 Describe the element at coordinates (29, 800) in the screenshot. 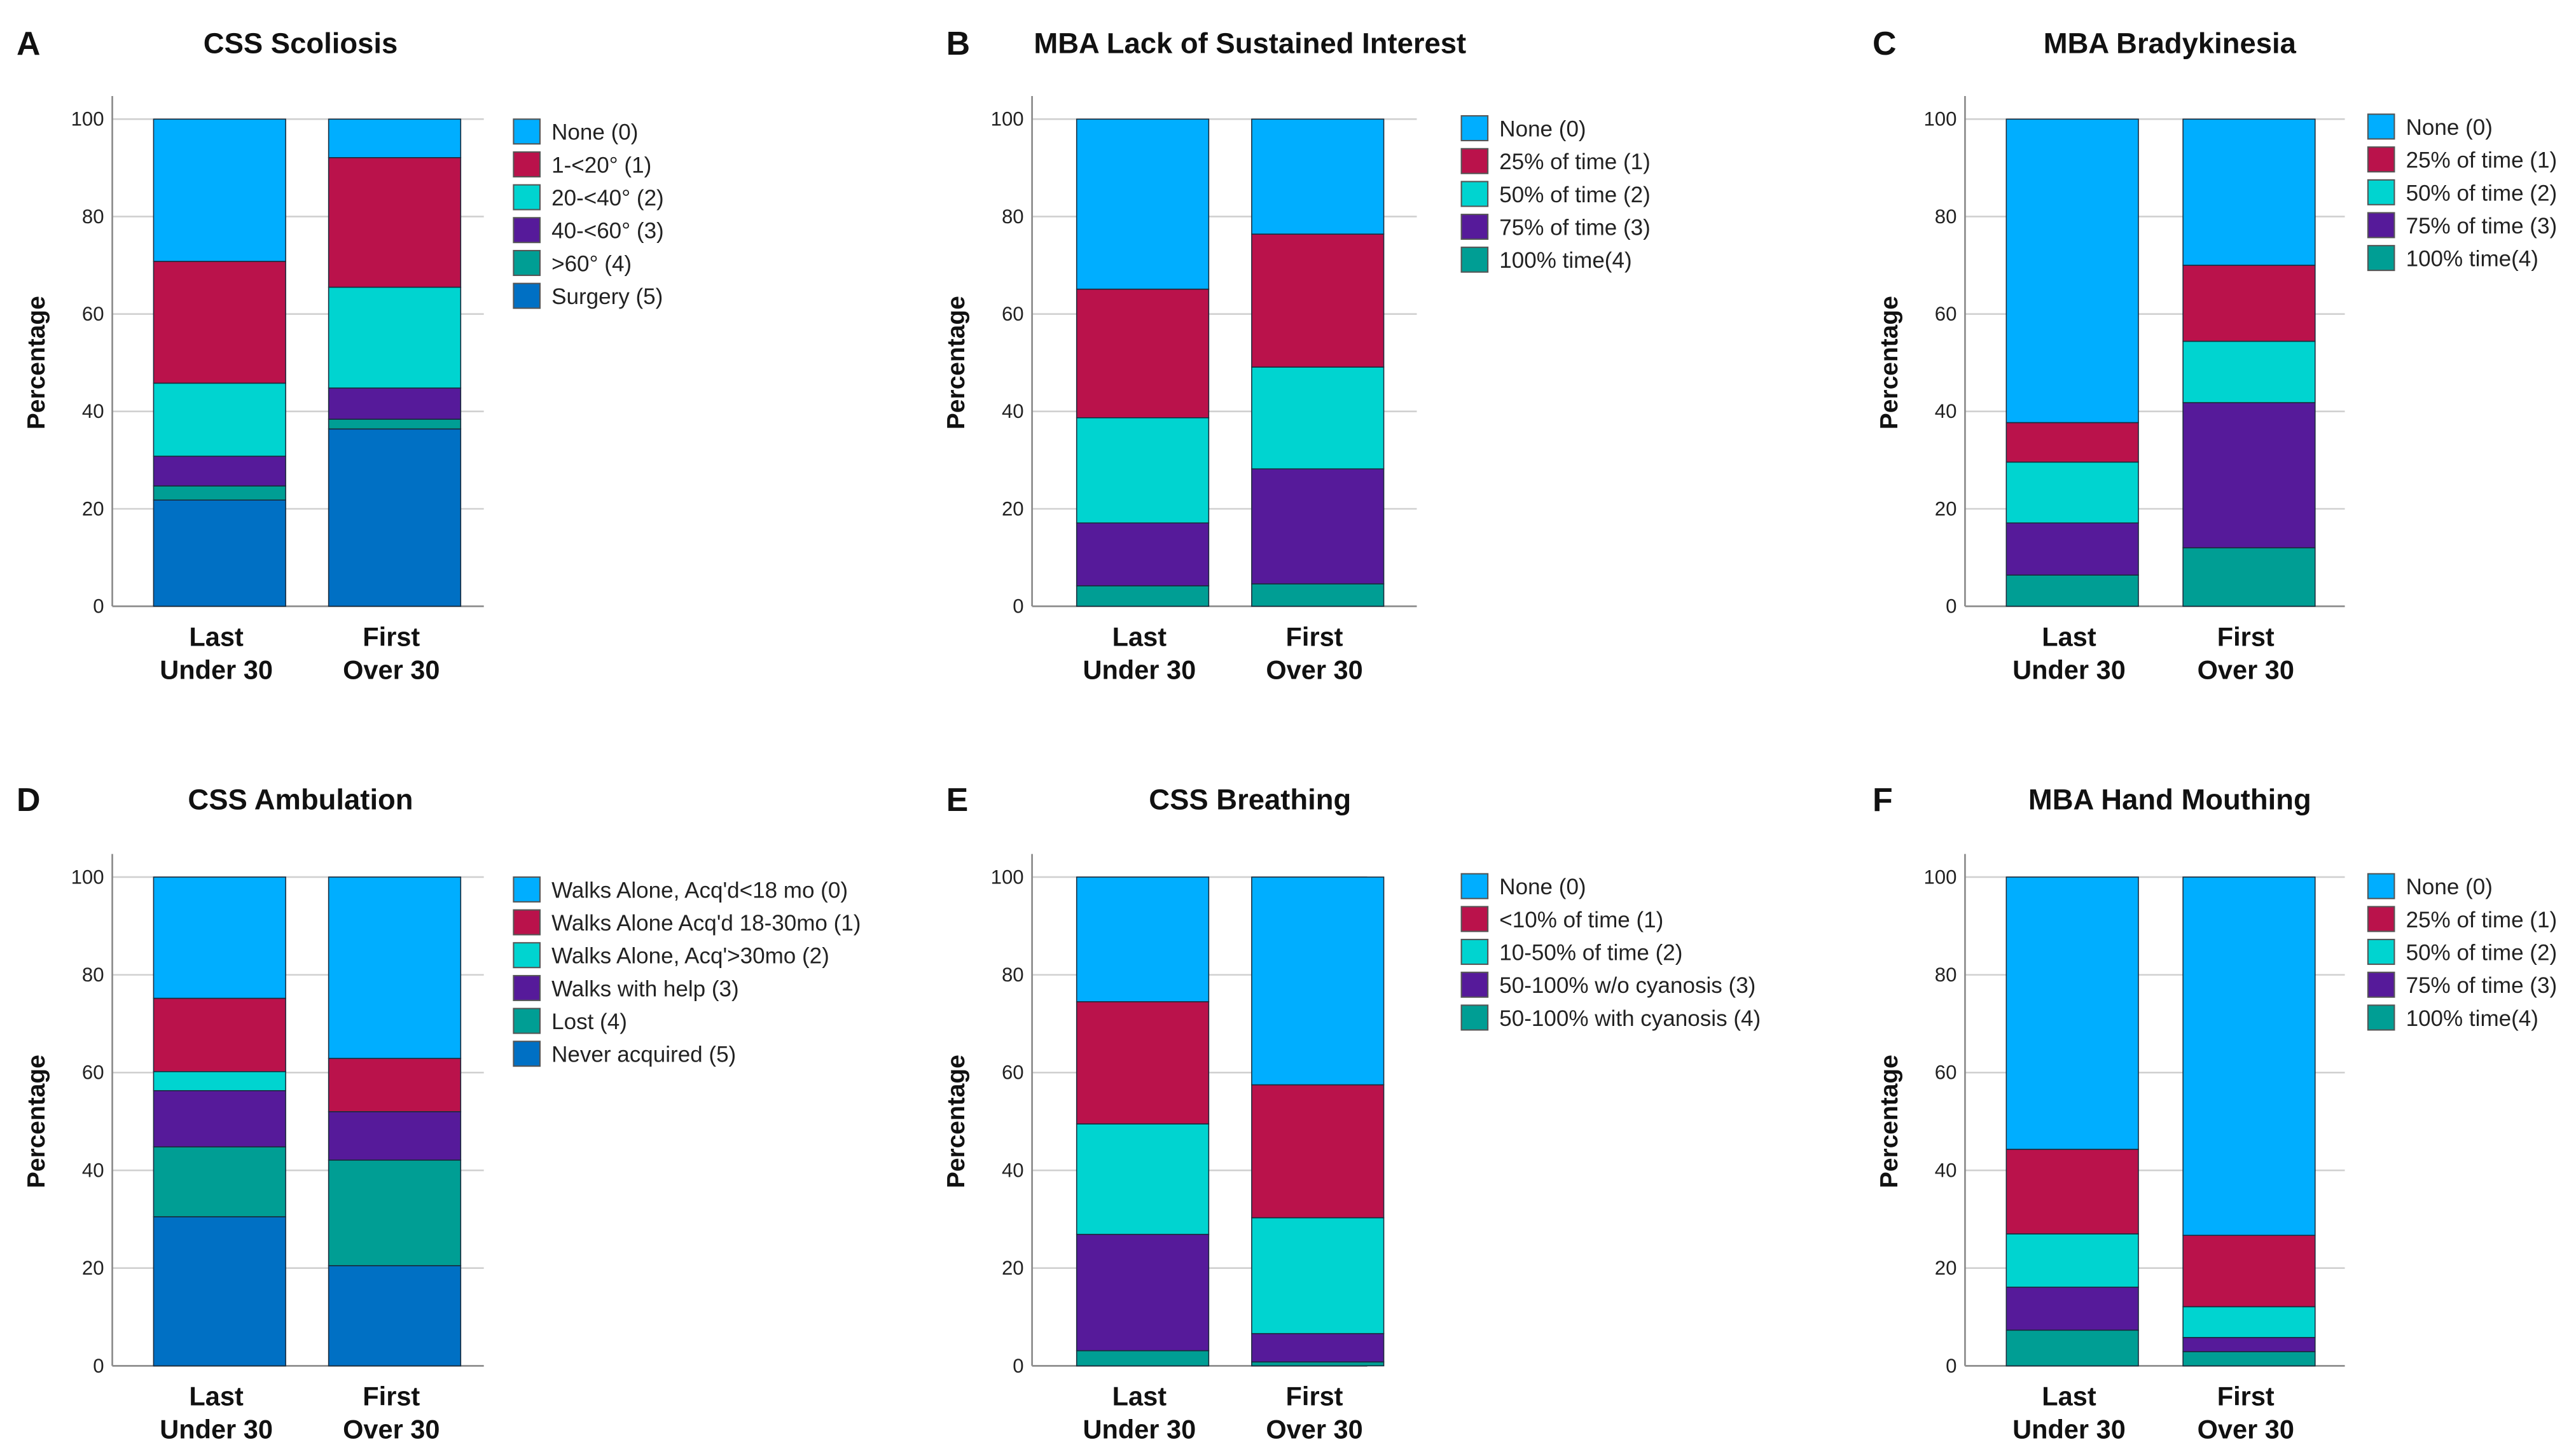

I see `panel-letter: D` at that location.